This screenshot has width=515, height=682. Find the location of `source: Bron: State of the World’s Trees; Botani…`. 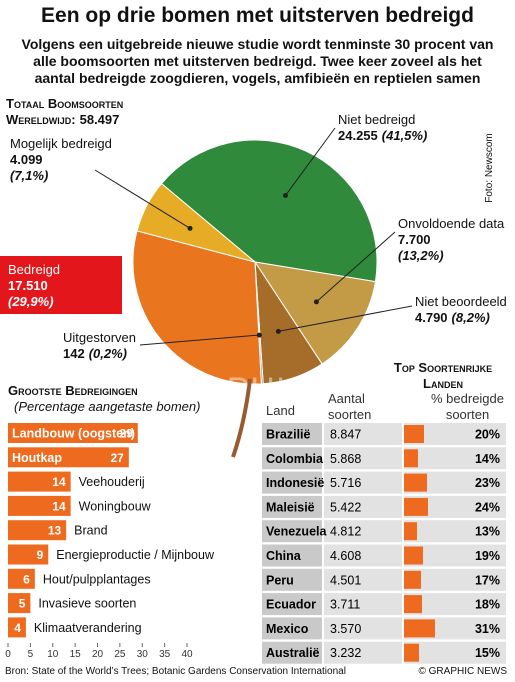

source: Bron: State of the World’s Trees; Botani… is located at coordinates (175, 671).